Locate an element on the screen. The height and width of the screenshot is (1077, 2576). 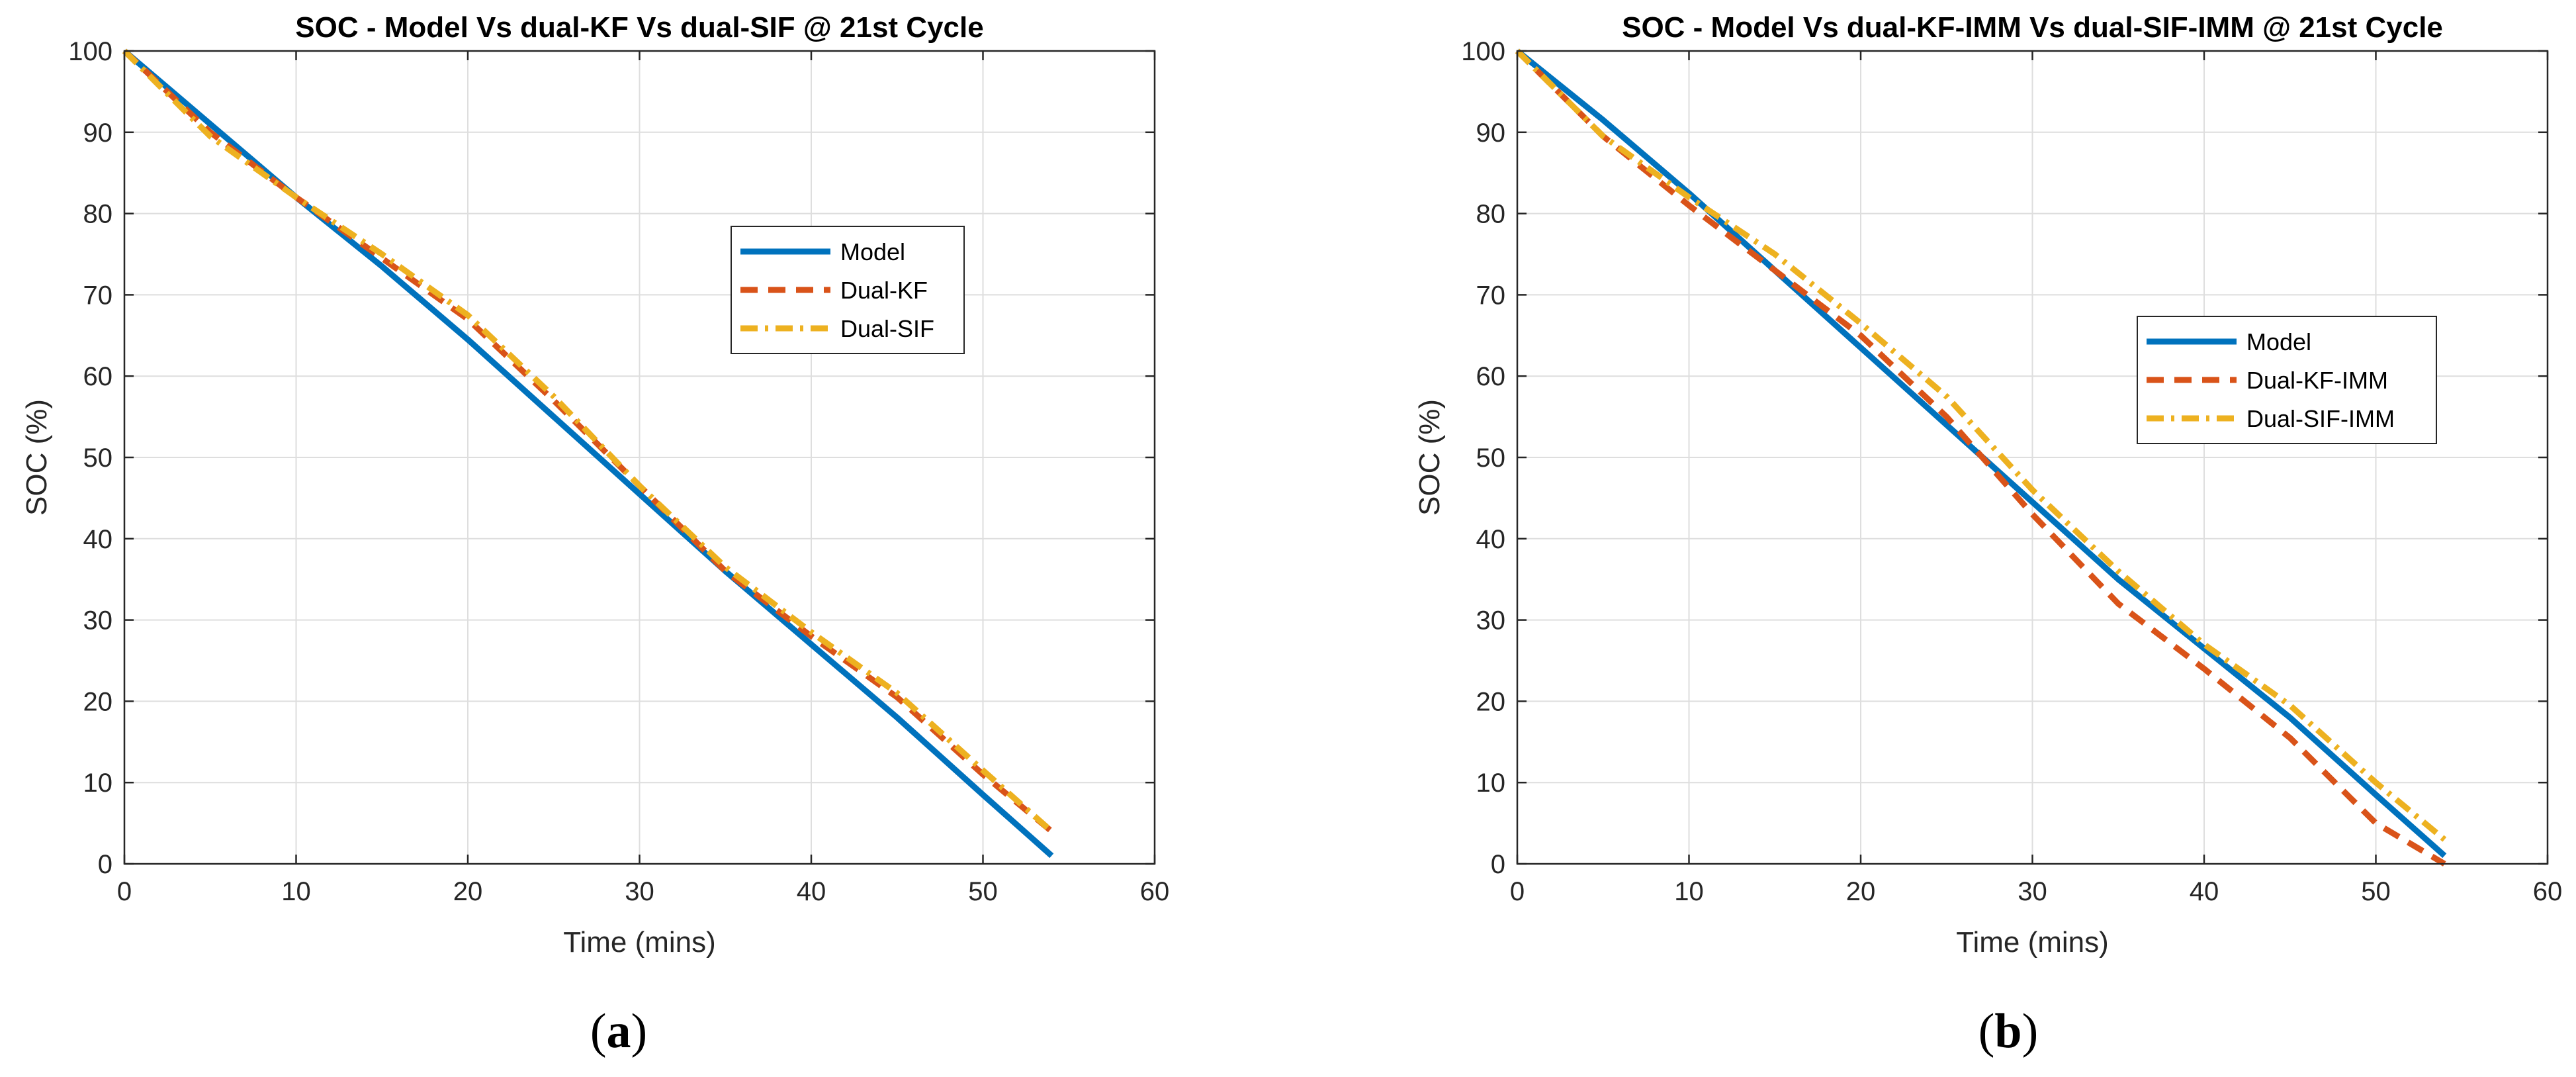
panel-label: (b) is located at coordinates (2008, 1031).